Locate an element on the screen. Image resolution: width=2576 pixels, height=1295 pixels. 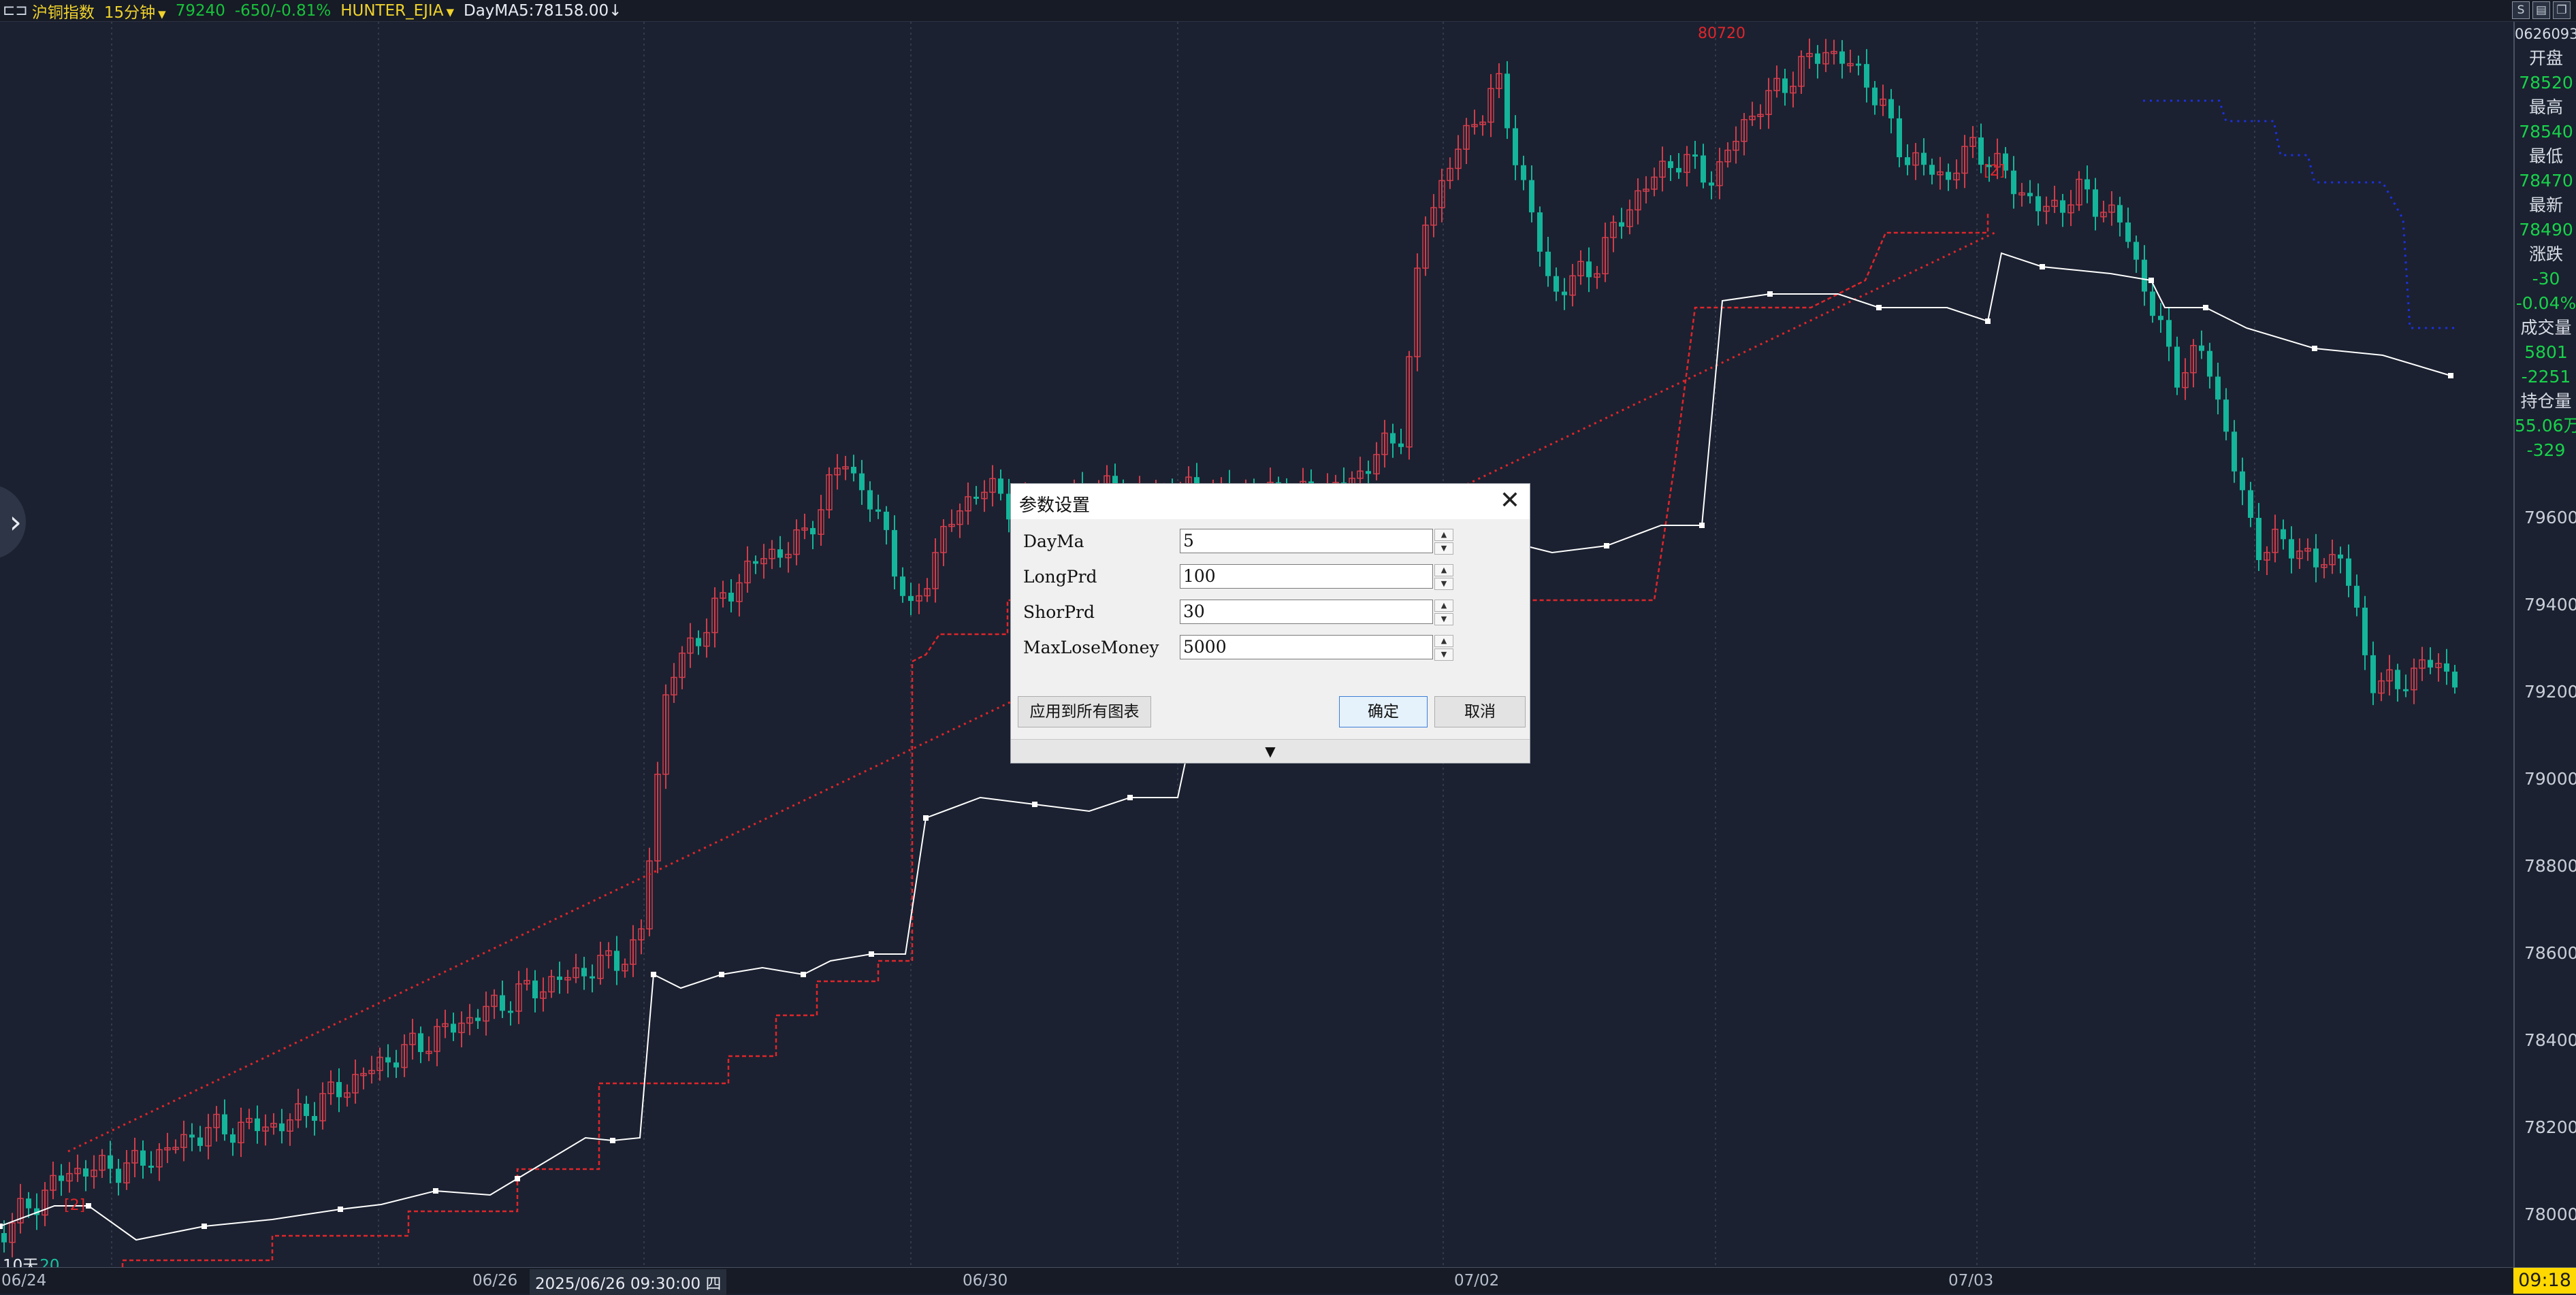
cancel-button: 取消 is located at coordinates (1480, 711).